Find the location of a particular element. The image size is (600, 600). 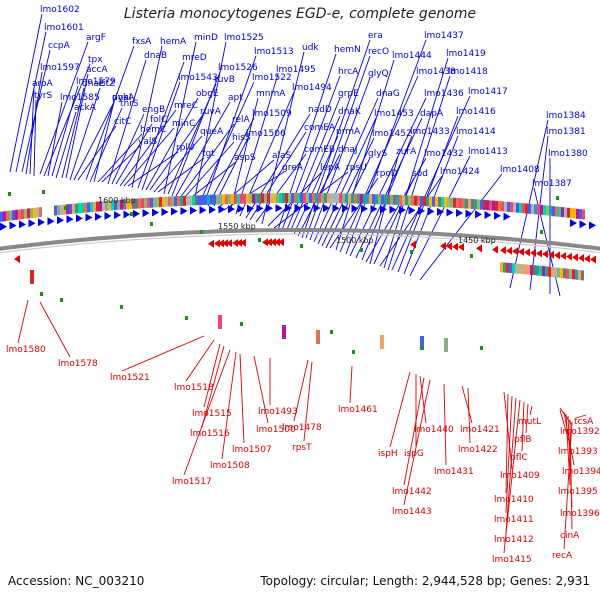

forward-gene-label: comEB is located at coordinates (319, 150).